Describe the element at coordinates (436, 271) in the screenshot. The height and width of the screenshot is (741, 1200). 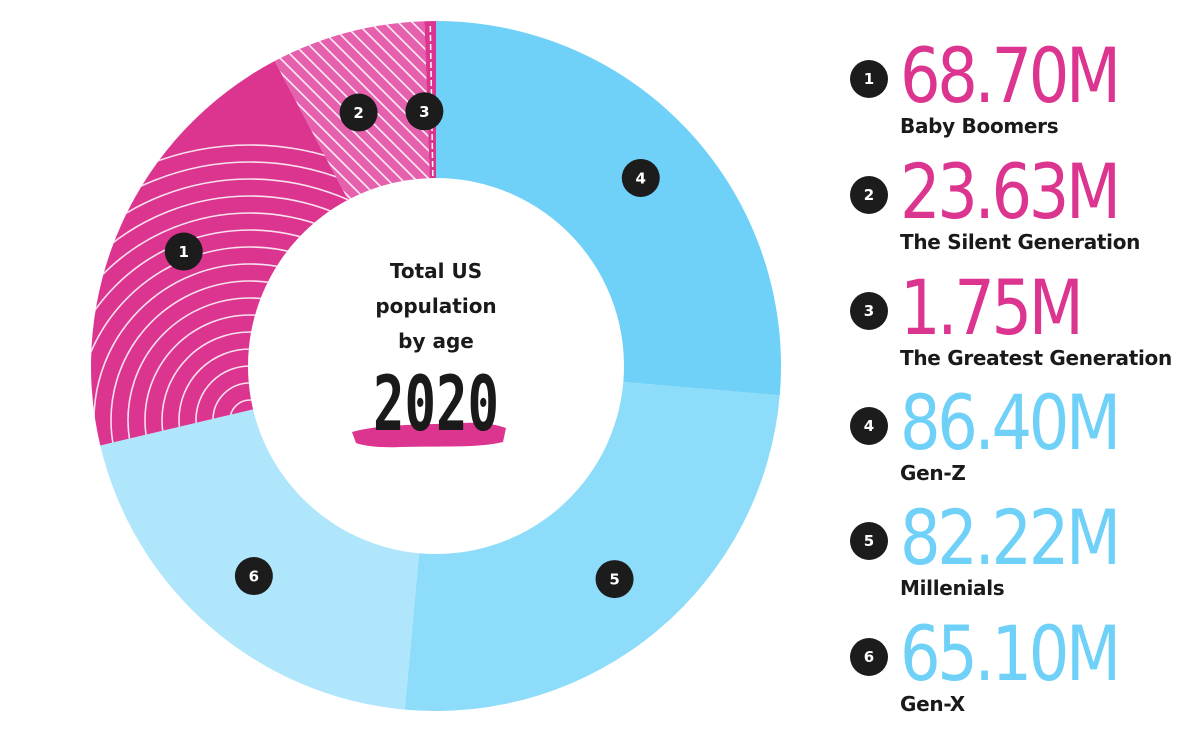
I see `chart-title-line-1: Total US` at that location.